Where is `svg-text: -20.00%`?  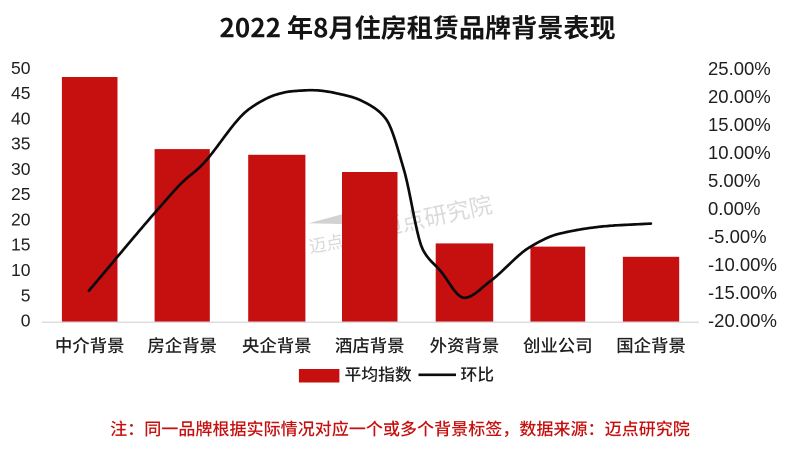
svg-text: -20.00% is located at coordinates (742, 320).